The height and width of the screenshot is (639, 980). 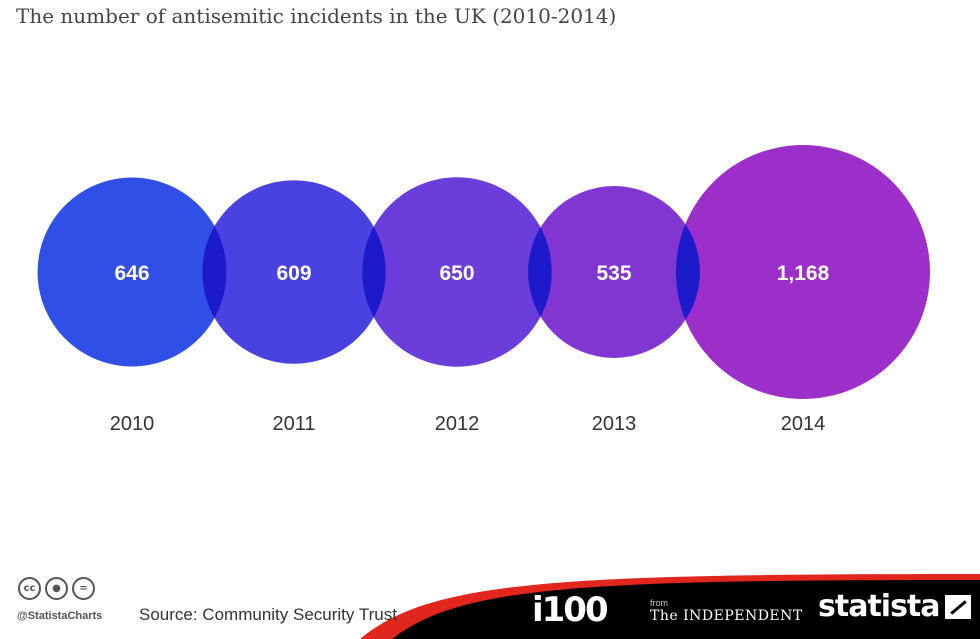 I want to click on brand-from-label: from, so click(x=659, y=603).